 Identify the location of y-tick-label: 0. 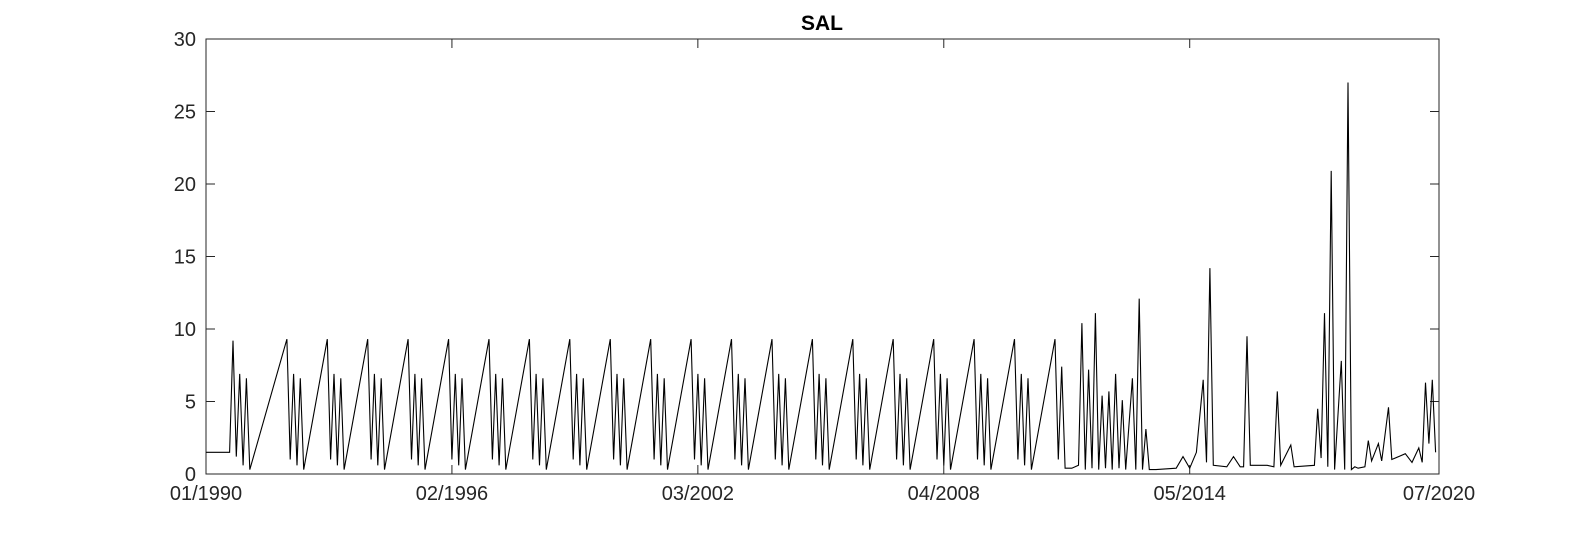
(190, 475).